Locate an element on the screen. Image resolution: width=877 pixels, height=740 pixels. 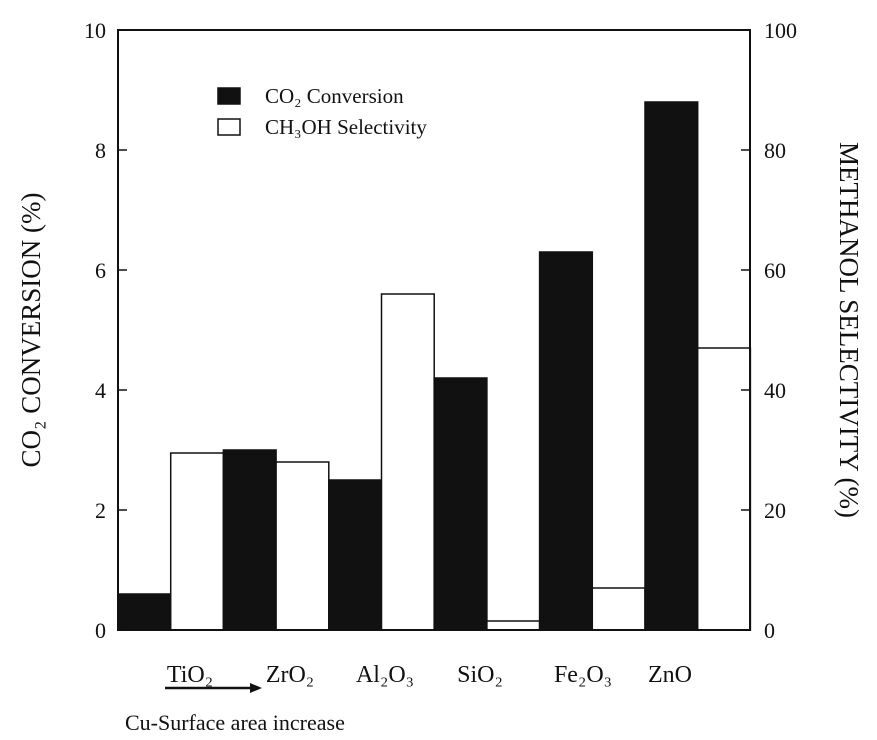
left-tick-label: 8 is located at coordinates (100, 150).